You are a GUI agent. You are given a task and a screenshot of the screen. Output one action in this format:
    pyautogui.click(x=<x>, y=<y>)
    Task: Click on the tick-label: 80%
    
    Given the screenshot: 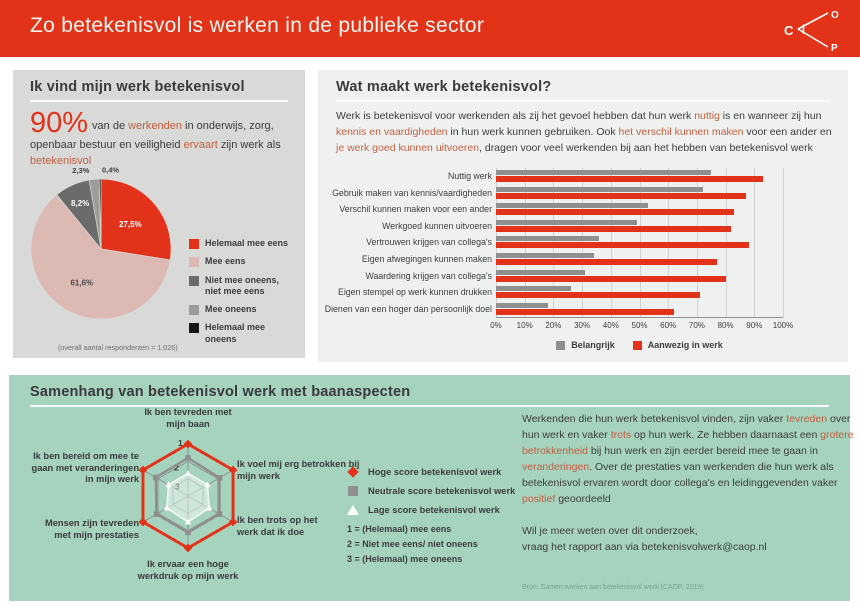 What is the action you would take?
    pyautogui.click(x=725, y=325)
    